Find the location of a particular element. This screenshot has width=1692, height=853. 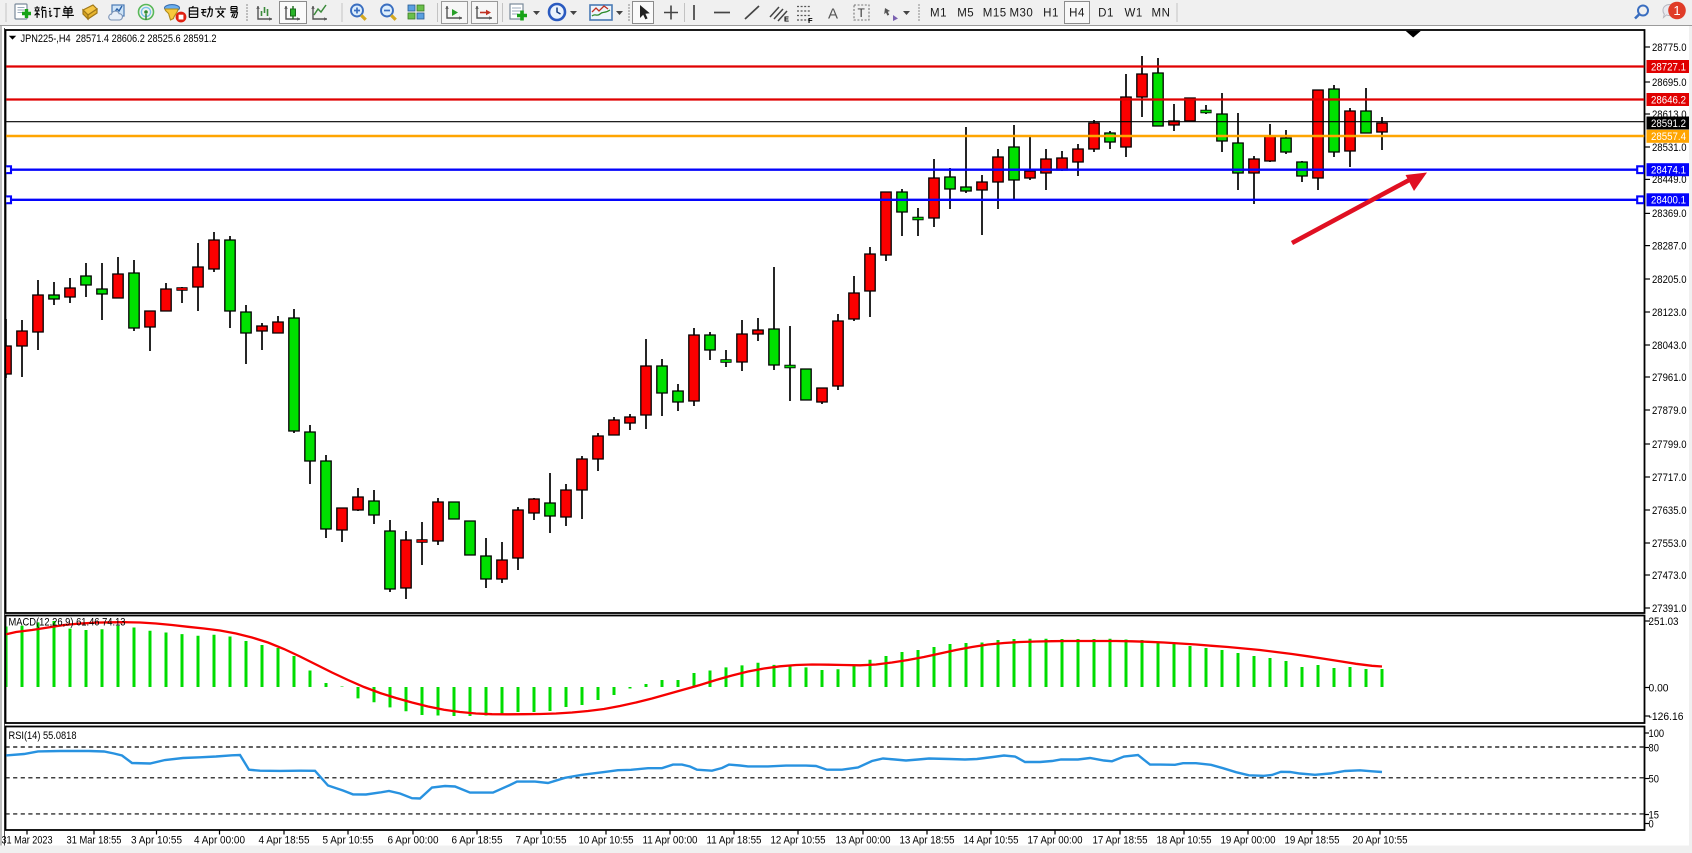

svg-text: 1 is located at coordinates (1676, 10).